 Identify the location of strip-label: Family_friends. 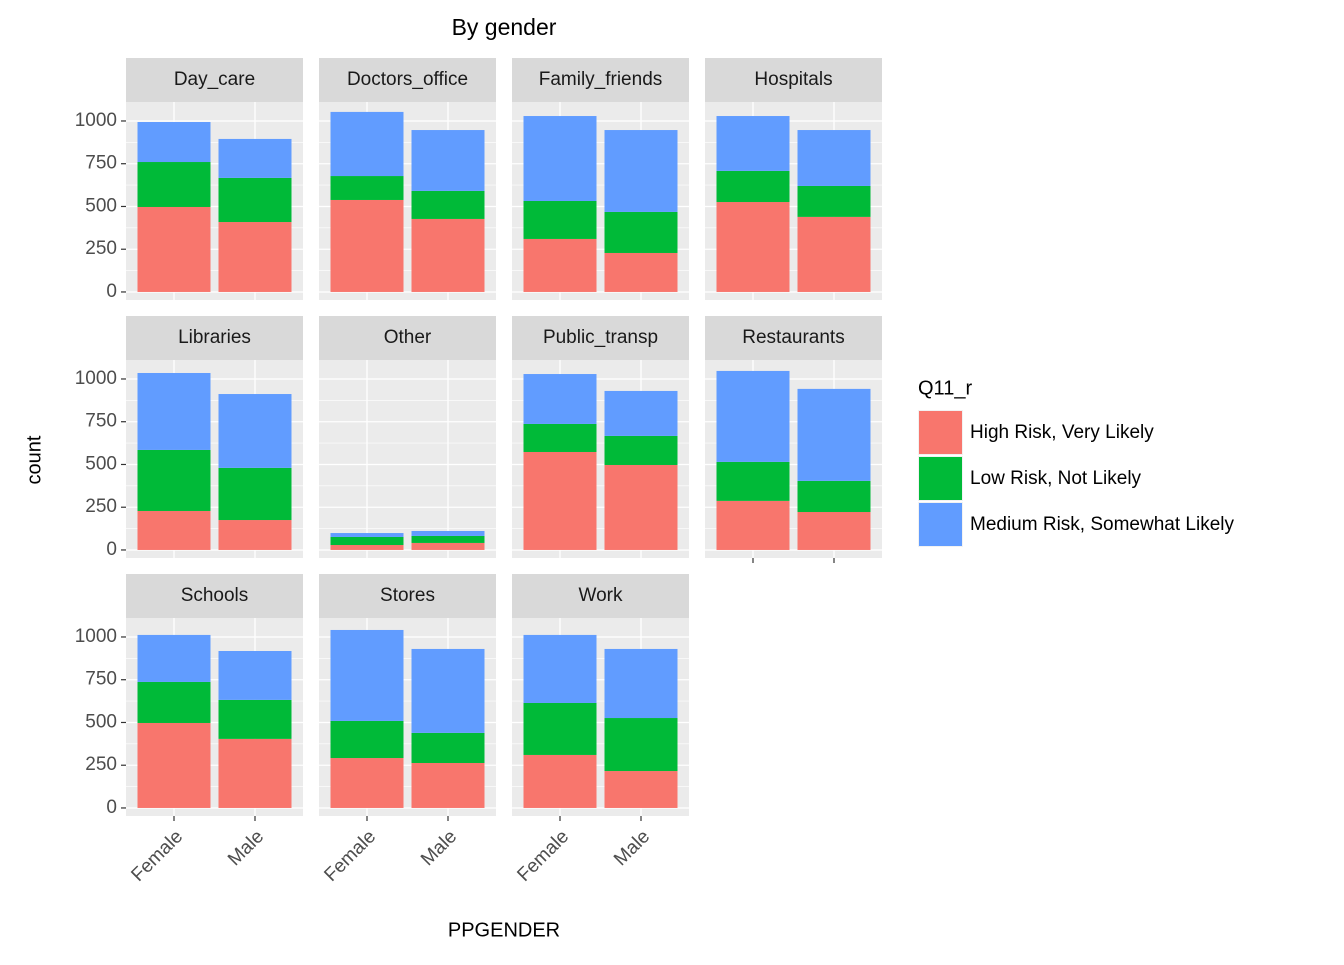
(601, 79).